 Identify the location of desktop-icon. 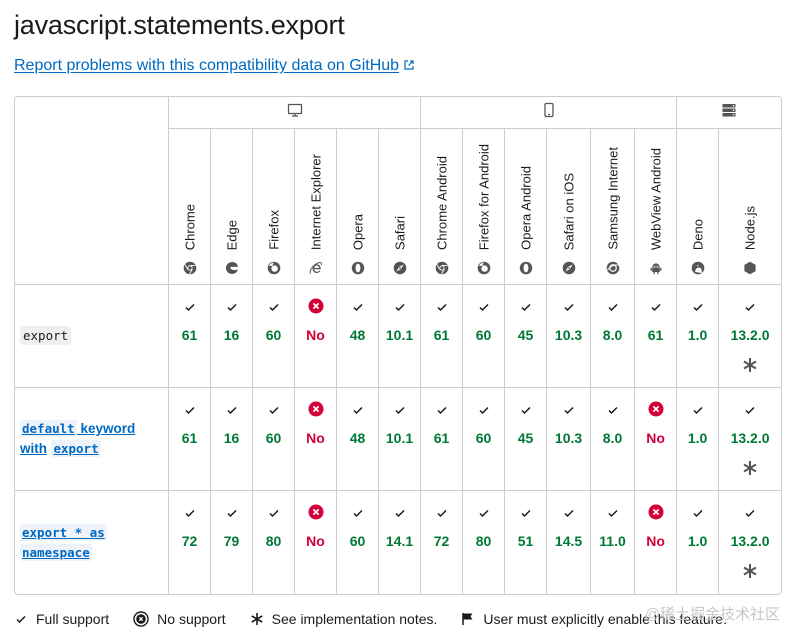
(294, 110).